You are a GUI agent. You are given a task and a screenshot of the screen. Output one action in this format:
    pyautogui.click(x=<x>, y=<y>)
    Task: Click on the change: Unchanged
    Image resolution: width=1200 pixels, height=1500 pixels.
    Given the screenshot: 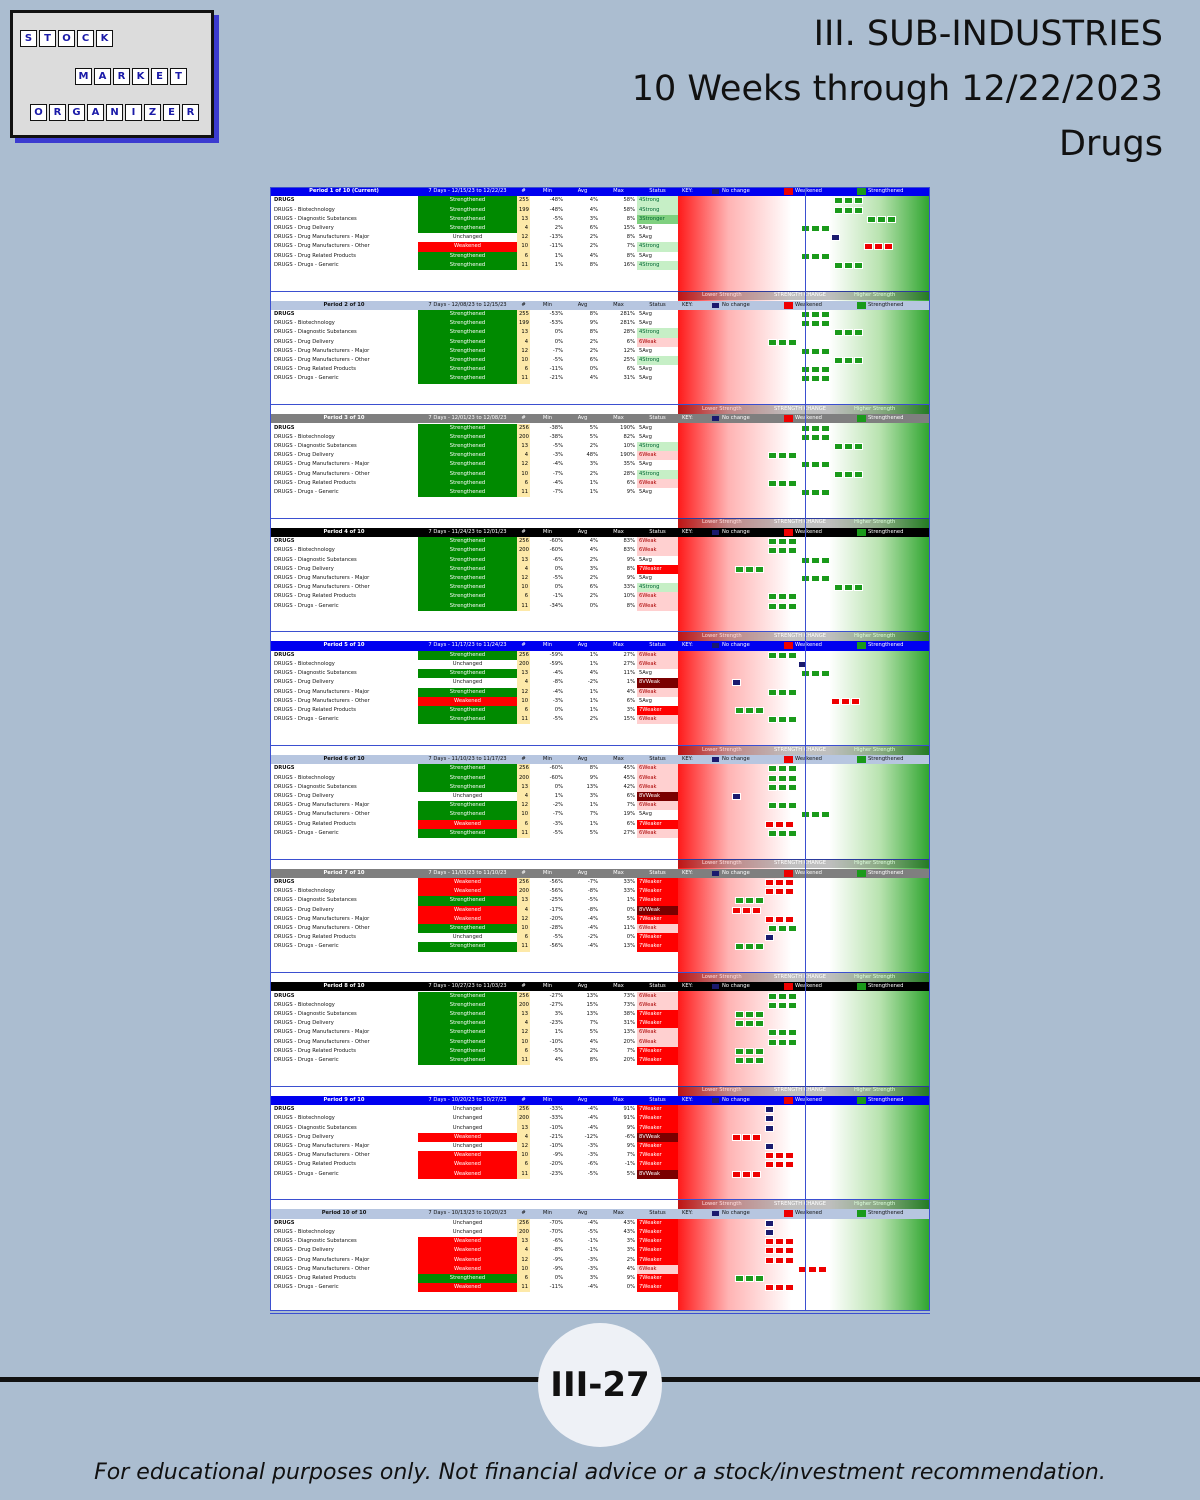 What is the action you would take?
    pyautogui.click(x=467, y=238)
    